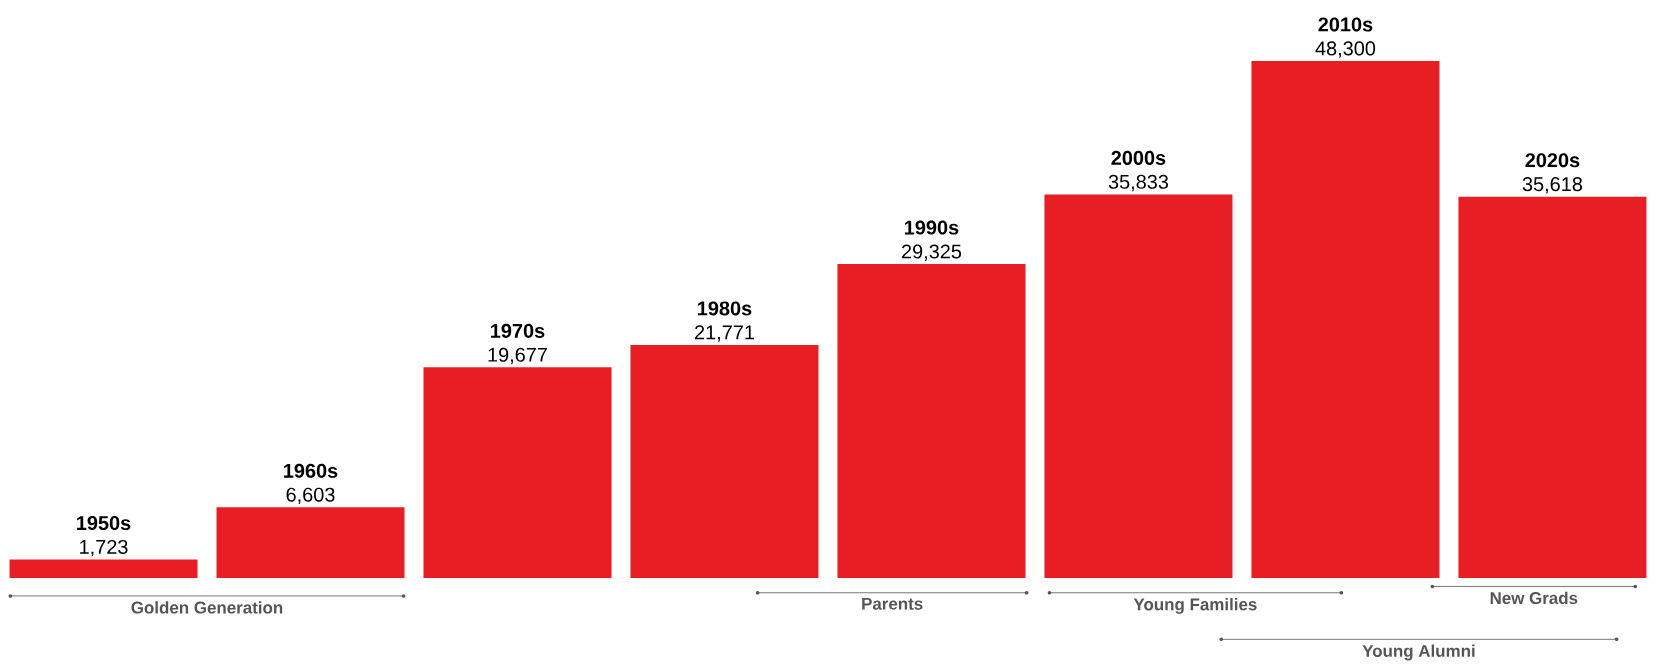 The image size is (1656, 668). I want to click on data-label: 35,833, so click(1138, 183).